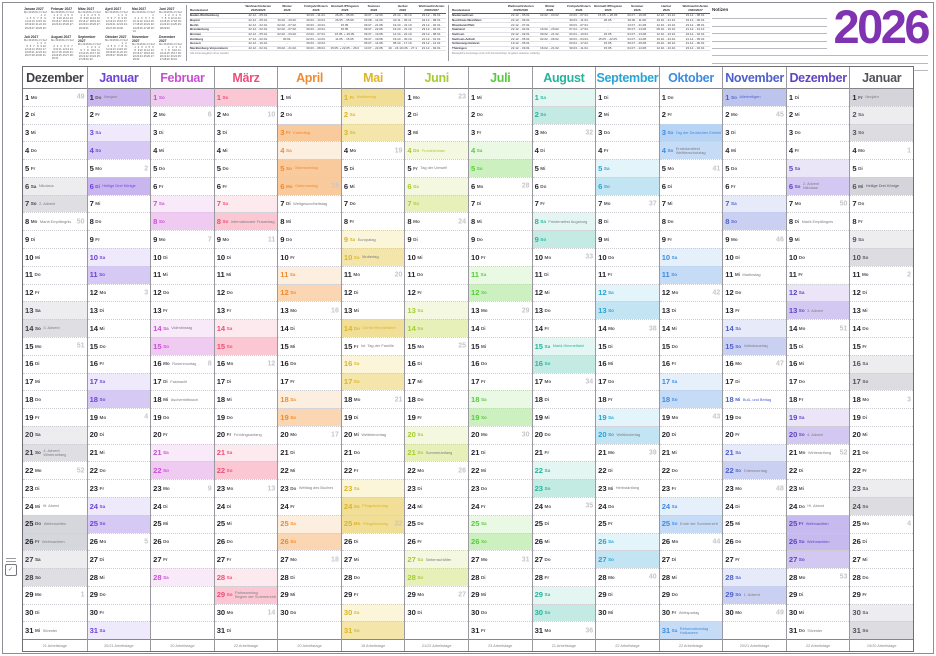 Image resolution: width=936 pixels, height=656 pixels. I want to click on day-cell: 5 Do, so click(246, 168).